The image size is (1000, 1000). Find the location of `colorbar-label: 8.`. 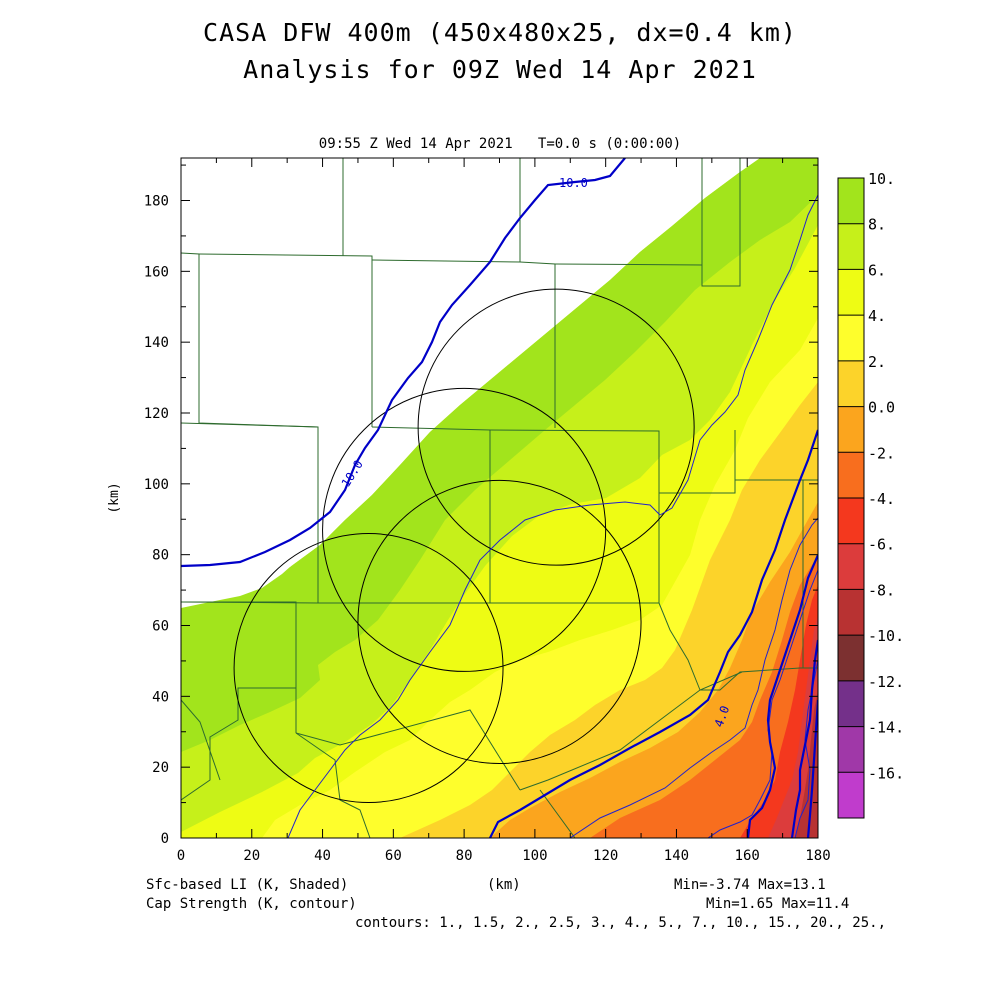

colorbar-label: 8. is located at coordinates (877, 225).